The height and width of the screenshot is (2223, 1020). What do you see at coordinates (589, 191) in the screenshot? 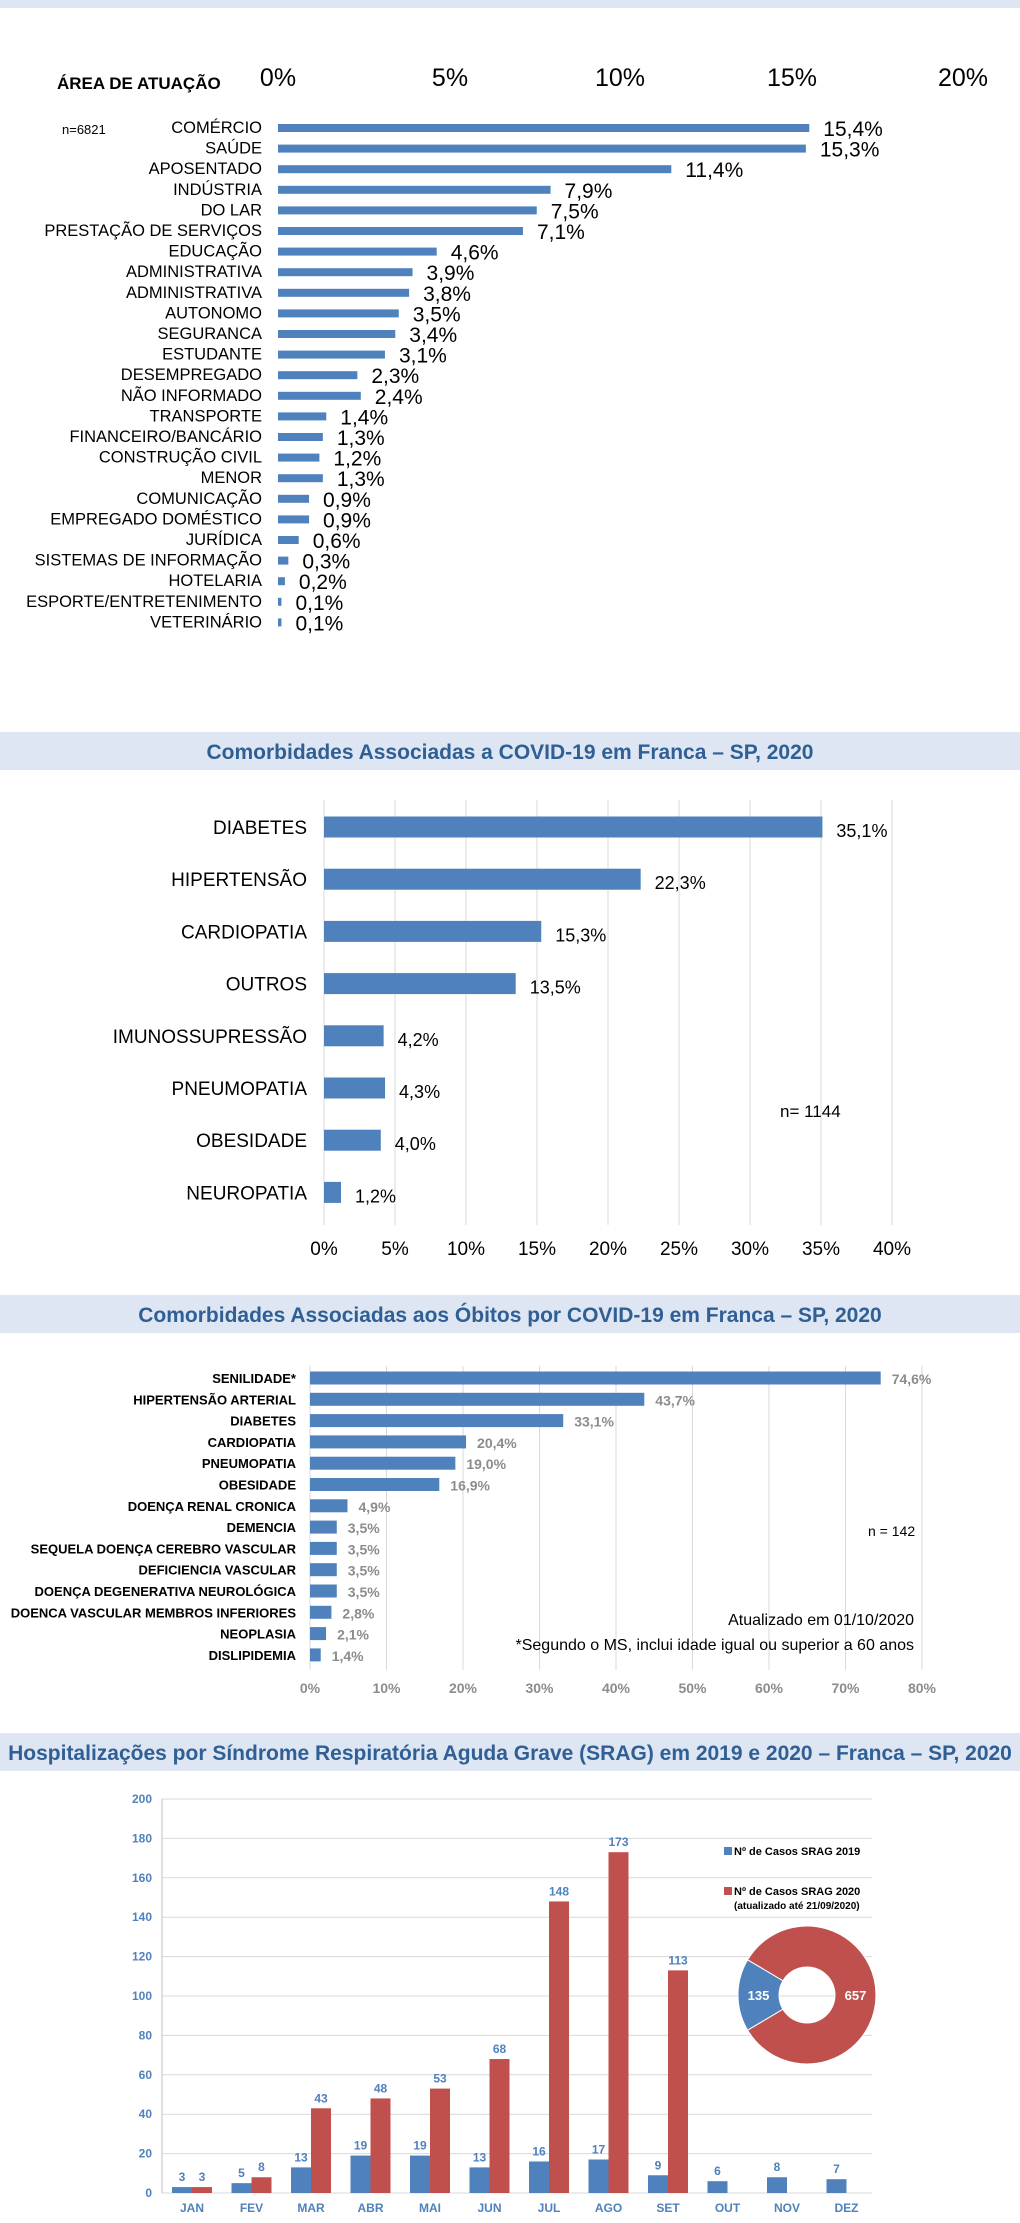
I see `bar-value-label: 7,9%` at bounding box center [589, 191].